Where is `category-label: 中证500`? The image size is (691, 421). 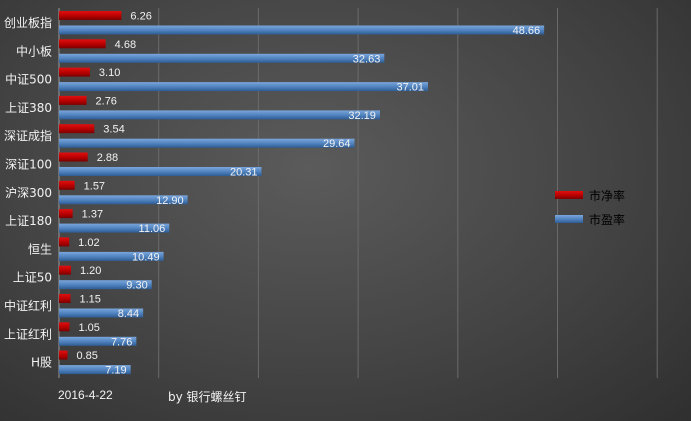 category-label: 中证500 is located at coordinates (28, 79).